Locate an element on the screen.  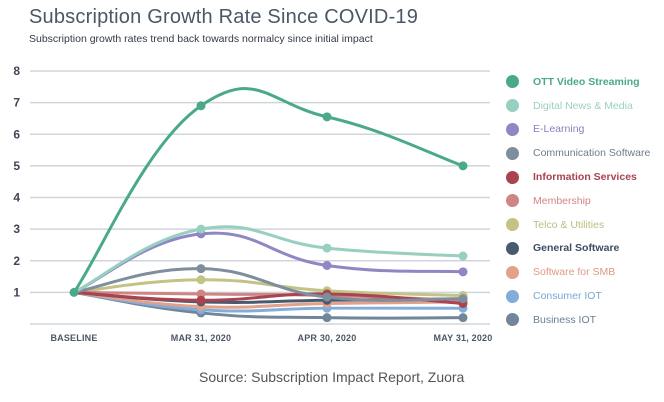
legend-item: OTT Video Streaming is located at coordinates (578, 82).